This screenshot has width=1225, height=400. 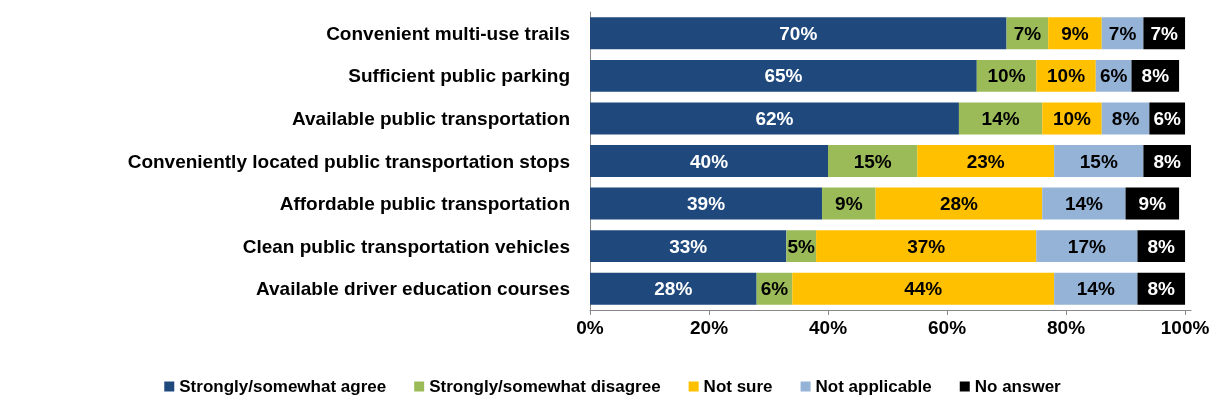 I want to click on data-label: 37%, so click(x=926, y=246).